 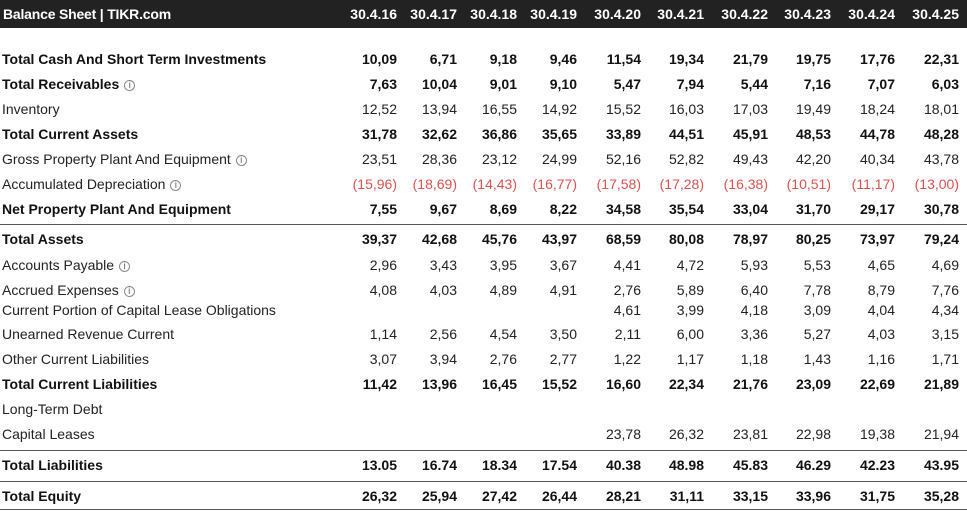 What do you see at coordinates (686, 134) in the screenshot?
I see `value-cell: 44,51` at bounding box center [686, 134].